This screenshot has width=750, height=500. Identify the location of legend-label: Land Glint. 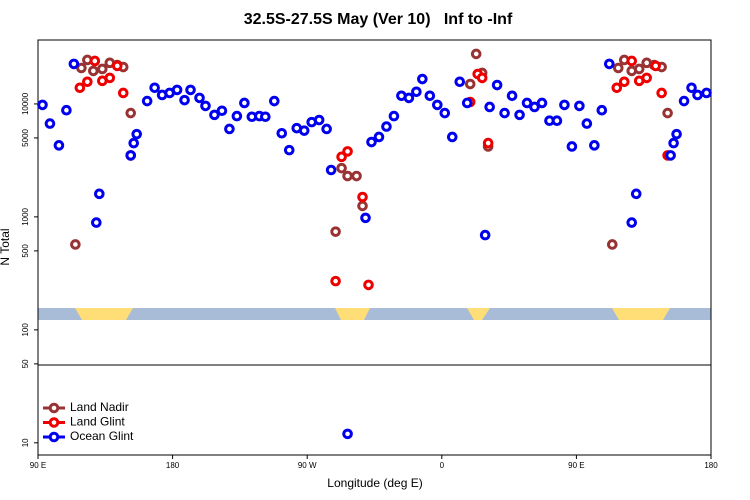
(97, 422).